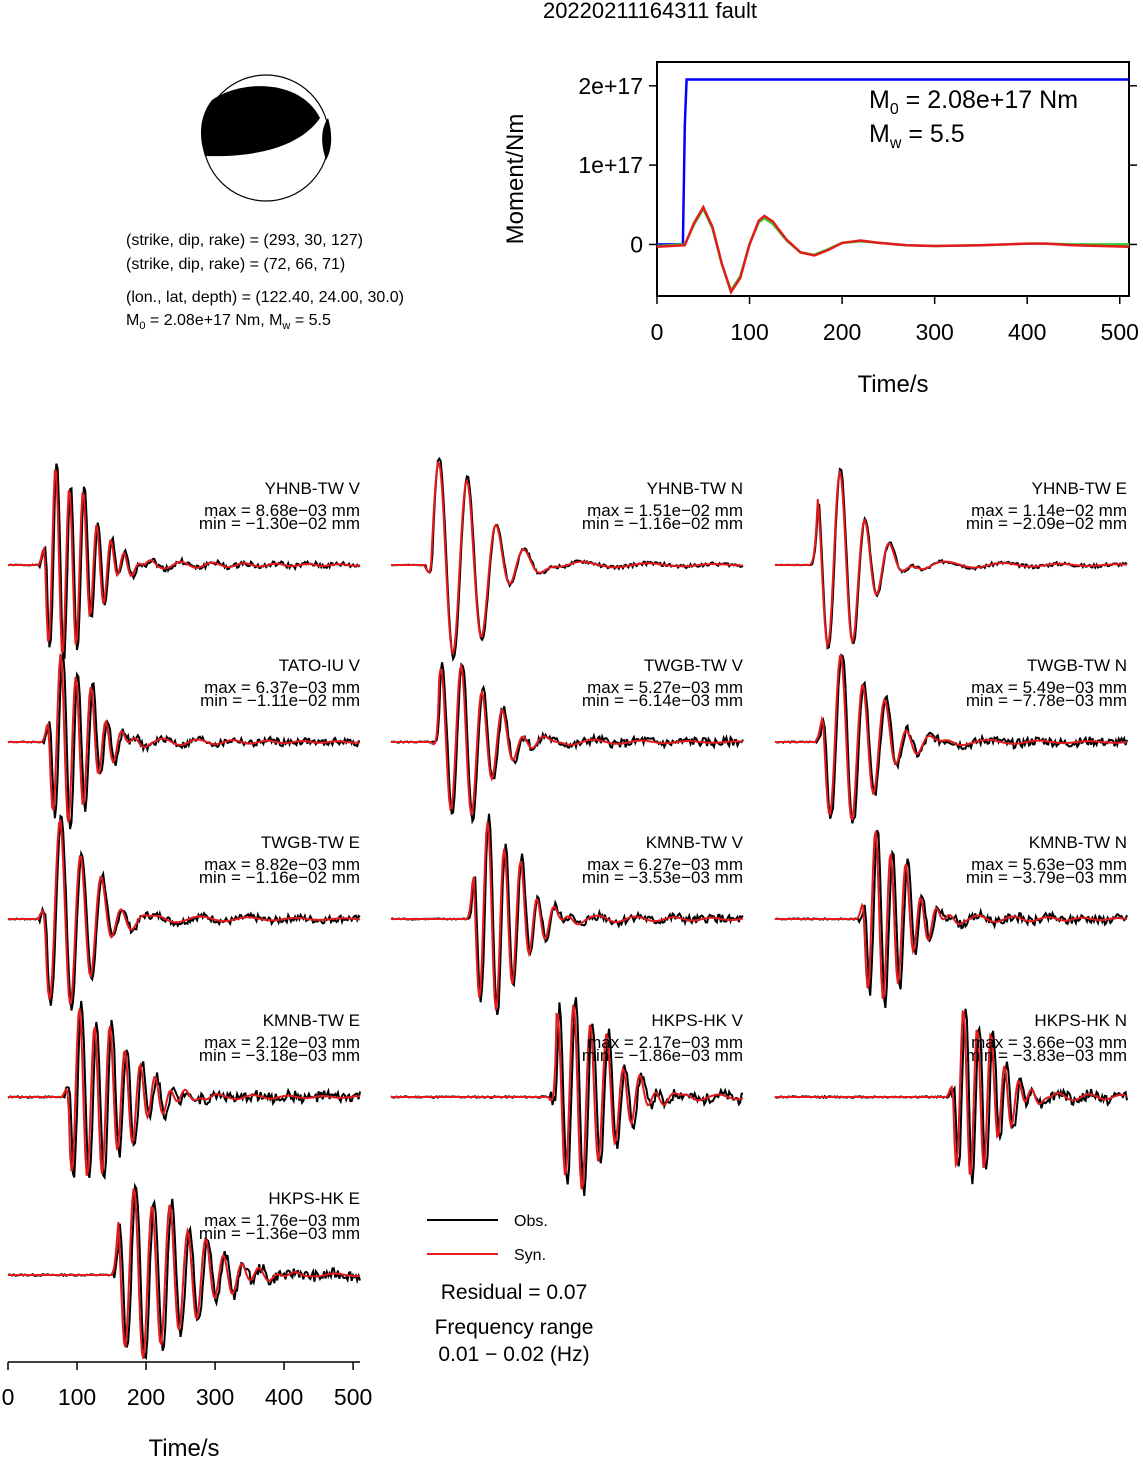 Image resolution: width=1143 pixels, height=1458 pixels. What do you see at coordinates (636, 244) in the screenshot?
I see `moment-y-tick-label: 0` at bounding box center [636, 244].